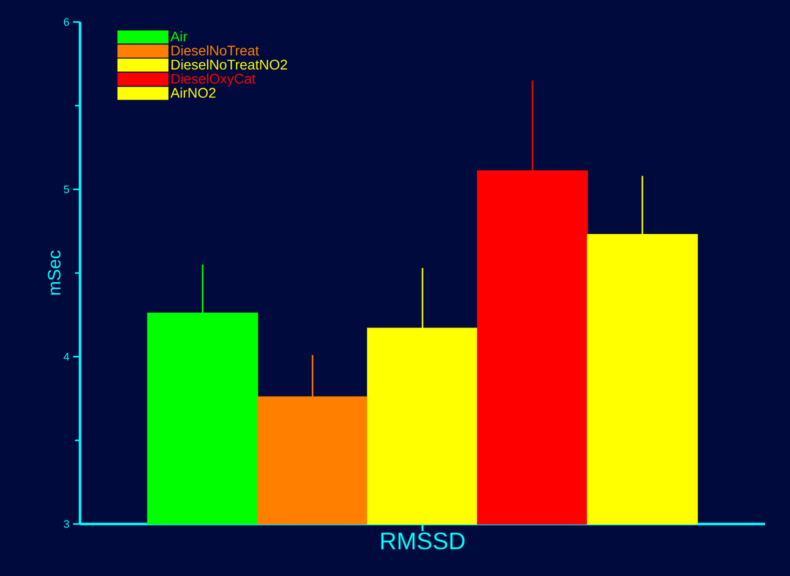 Image resolution: width=790 pixels, height=576 pixels. Describe the element at coordinates (54, 272) in the screenshot. I see `y-axis-title: mSec` at that location.